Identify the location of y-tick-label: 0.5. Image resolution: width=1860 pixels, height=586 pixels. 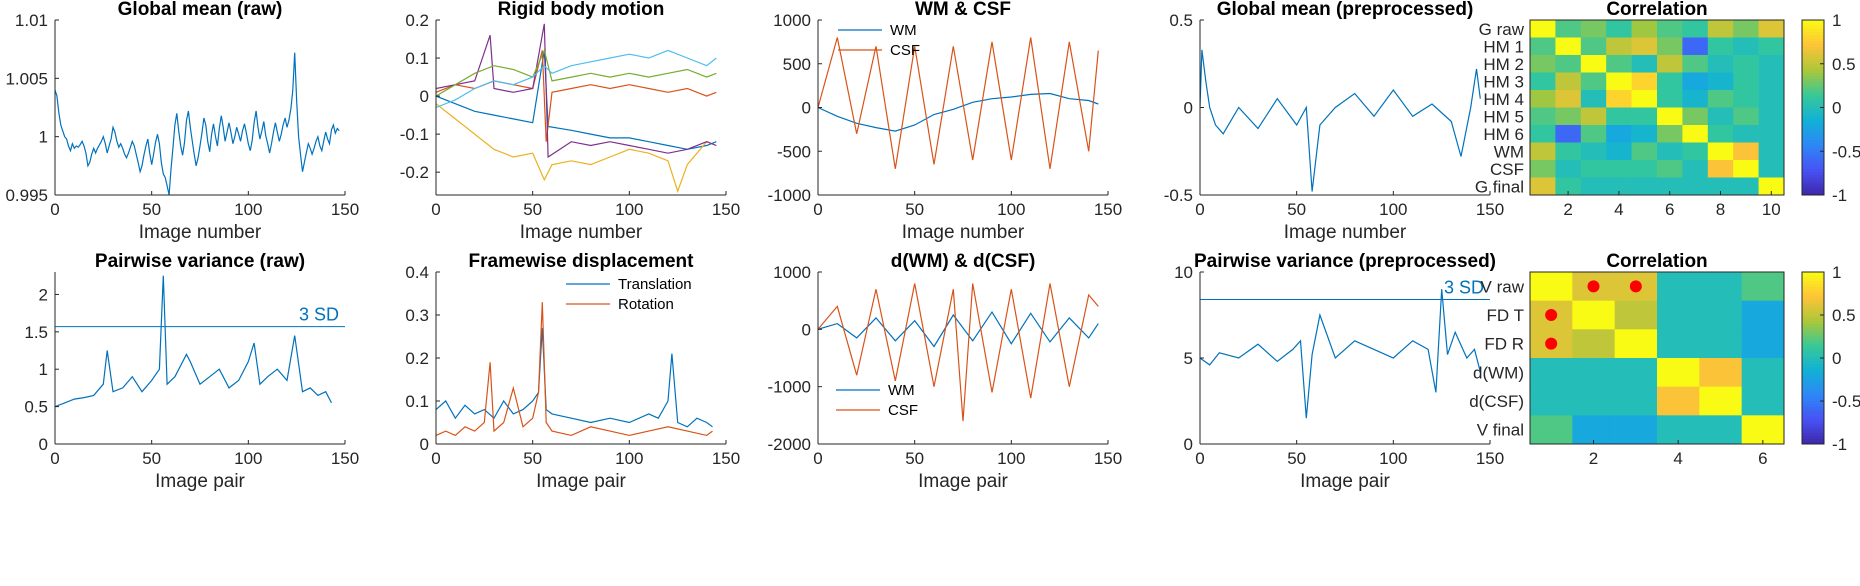
(36, 407).